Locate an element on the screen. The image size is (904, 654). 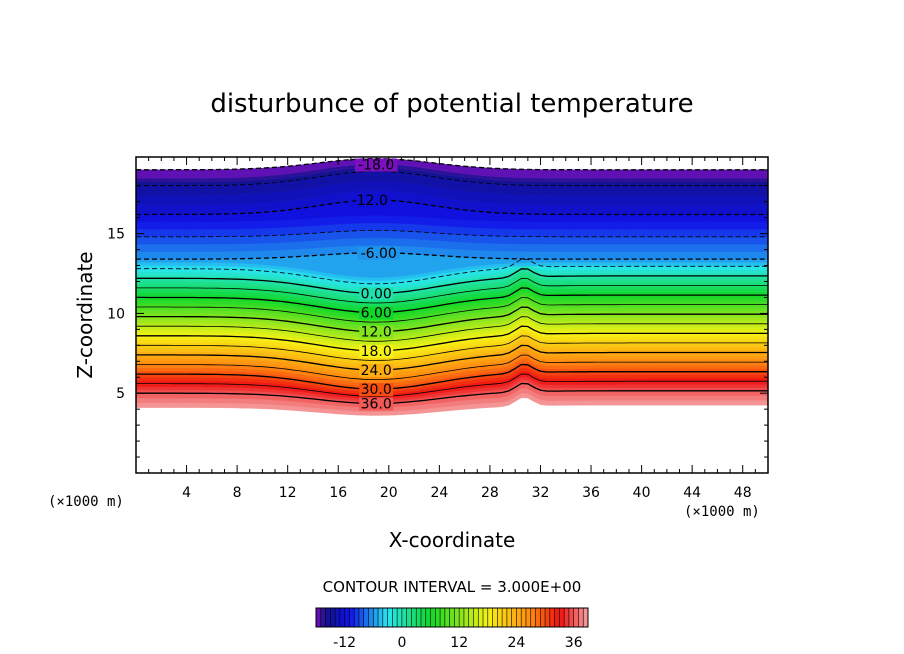
x-unit-left: (×1000 m) is located at coordinates (86, 502).